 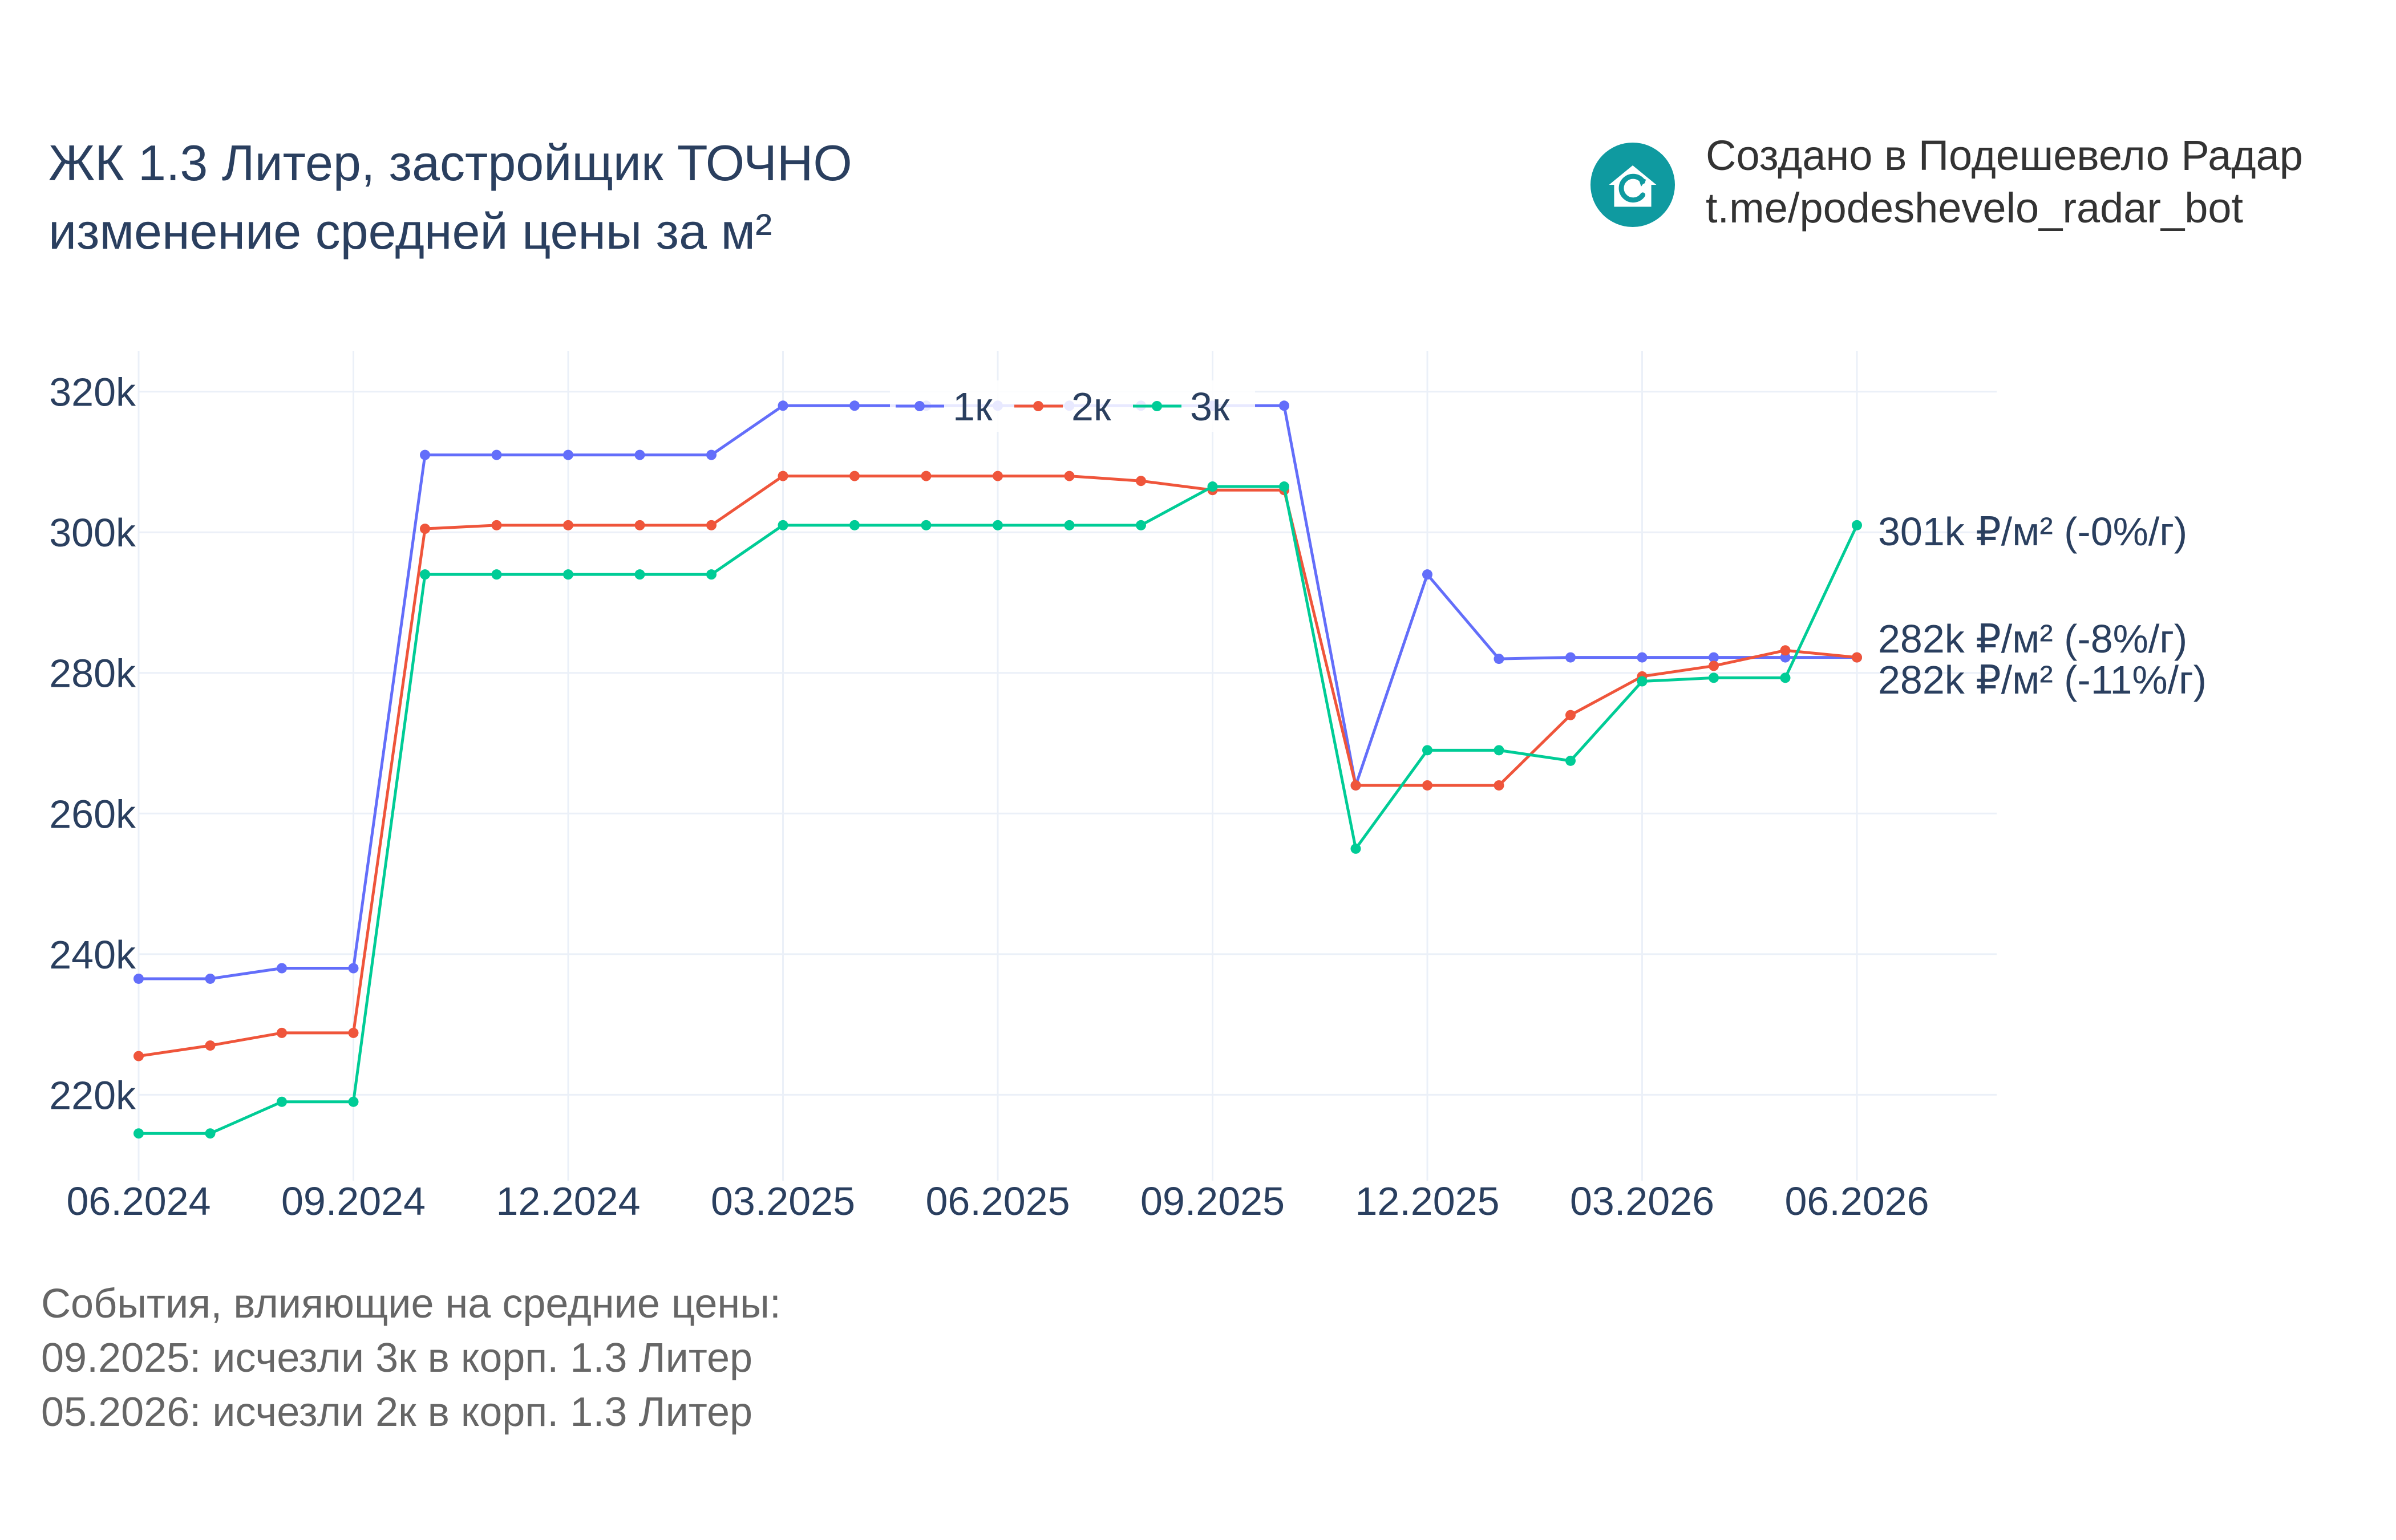 What do you see at coordinates (92, 532) in the screenshot?
I see `y-tick-label: 300k` at bounding box center [92, 532].